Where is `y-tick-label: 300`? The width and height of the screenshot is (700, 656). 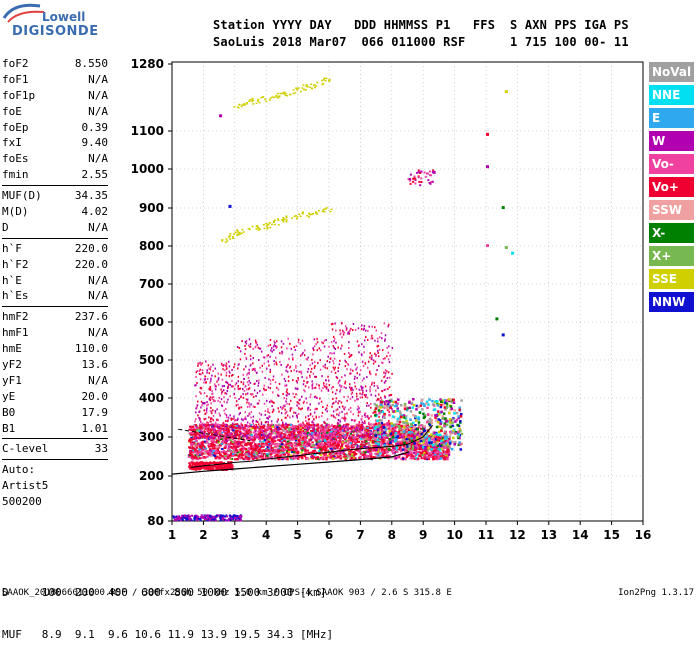 y-tick-label: 300 is located at coordinates (151, 437).